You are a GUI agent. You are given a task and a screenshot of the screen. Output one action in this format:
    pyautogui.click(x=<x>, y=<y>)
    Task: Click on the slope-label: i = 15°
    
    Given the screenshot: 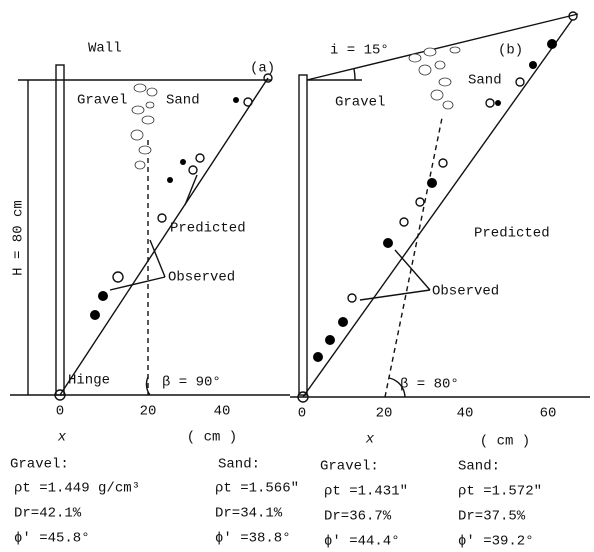 What is the action you would take?
    pyautogui.click(x=359, y=51)
    